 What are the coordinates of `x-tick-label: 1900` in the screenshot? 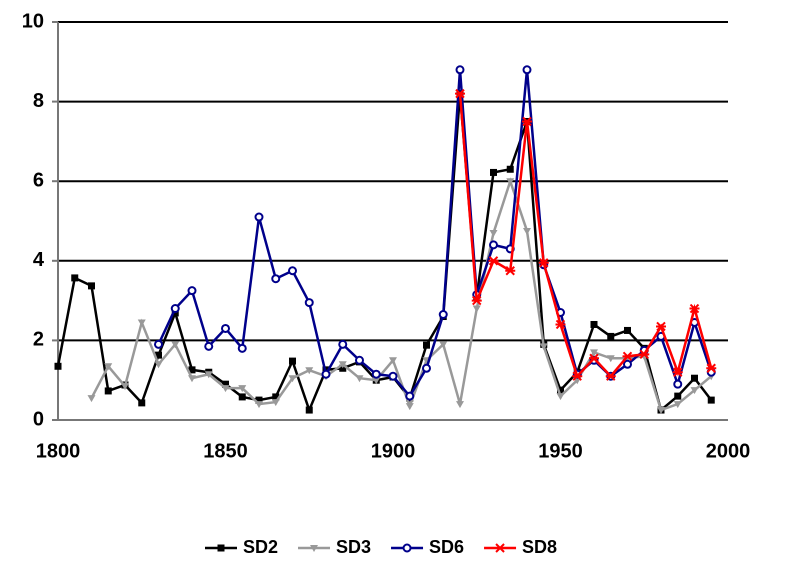 It's located at (393, 451).